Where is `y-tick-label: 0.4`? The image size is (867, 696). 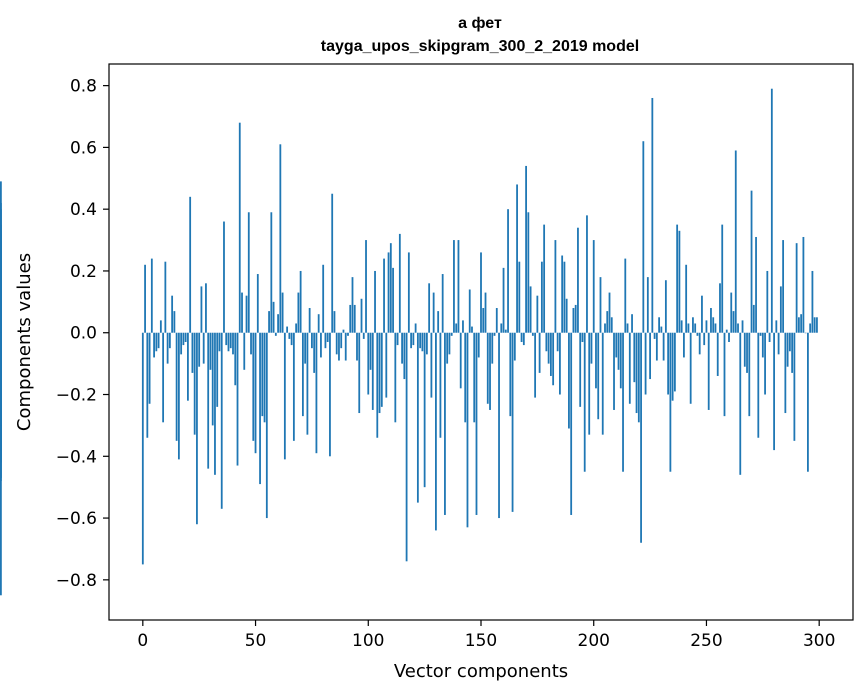 y-tick-label: 0.4 is located at coordinates (83, 210).